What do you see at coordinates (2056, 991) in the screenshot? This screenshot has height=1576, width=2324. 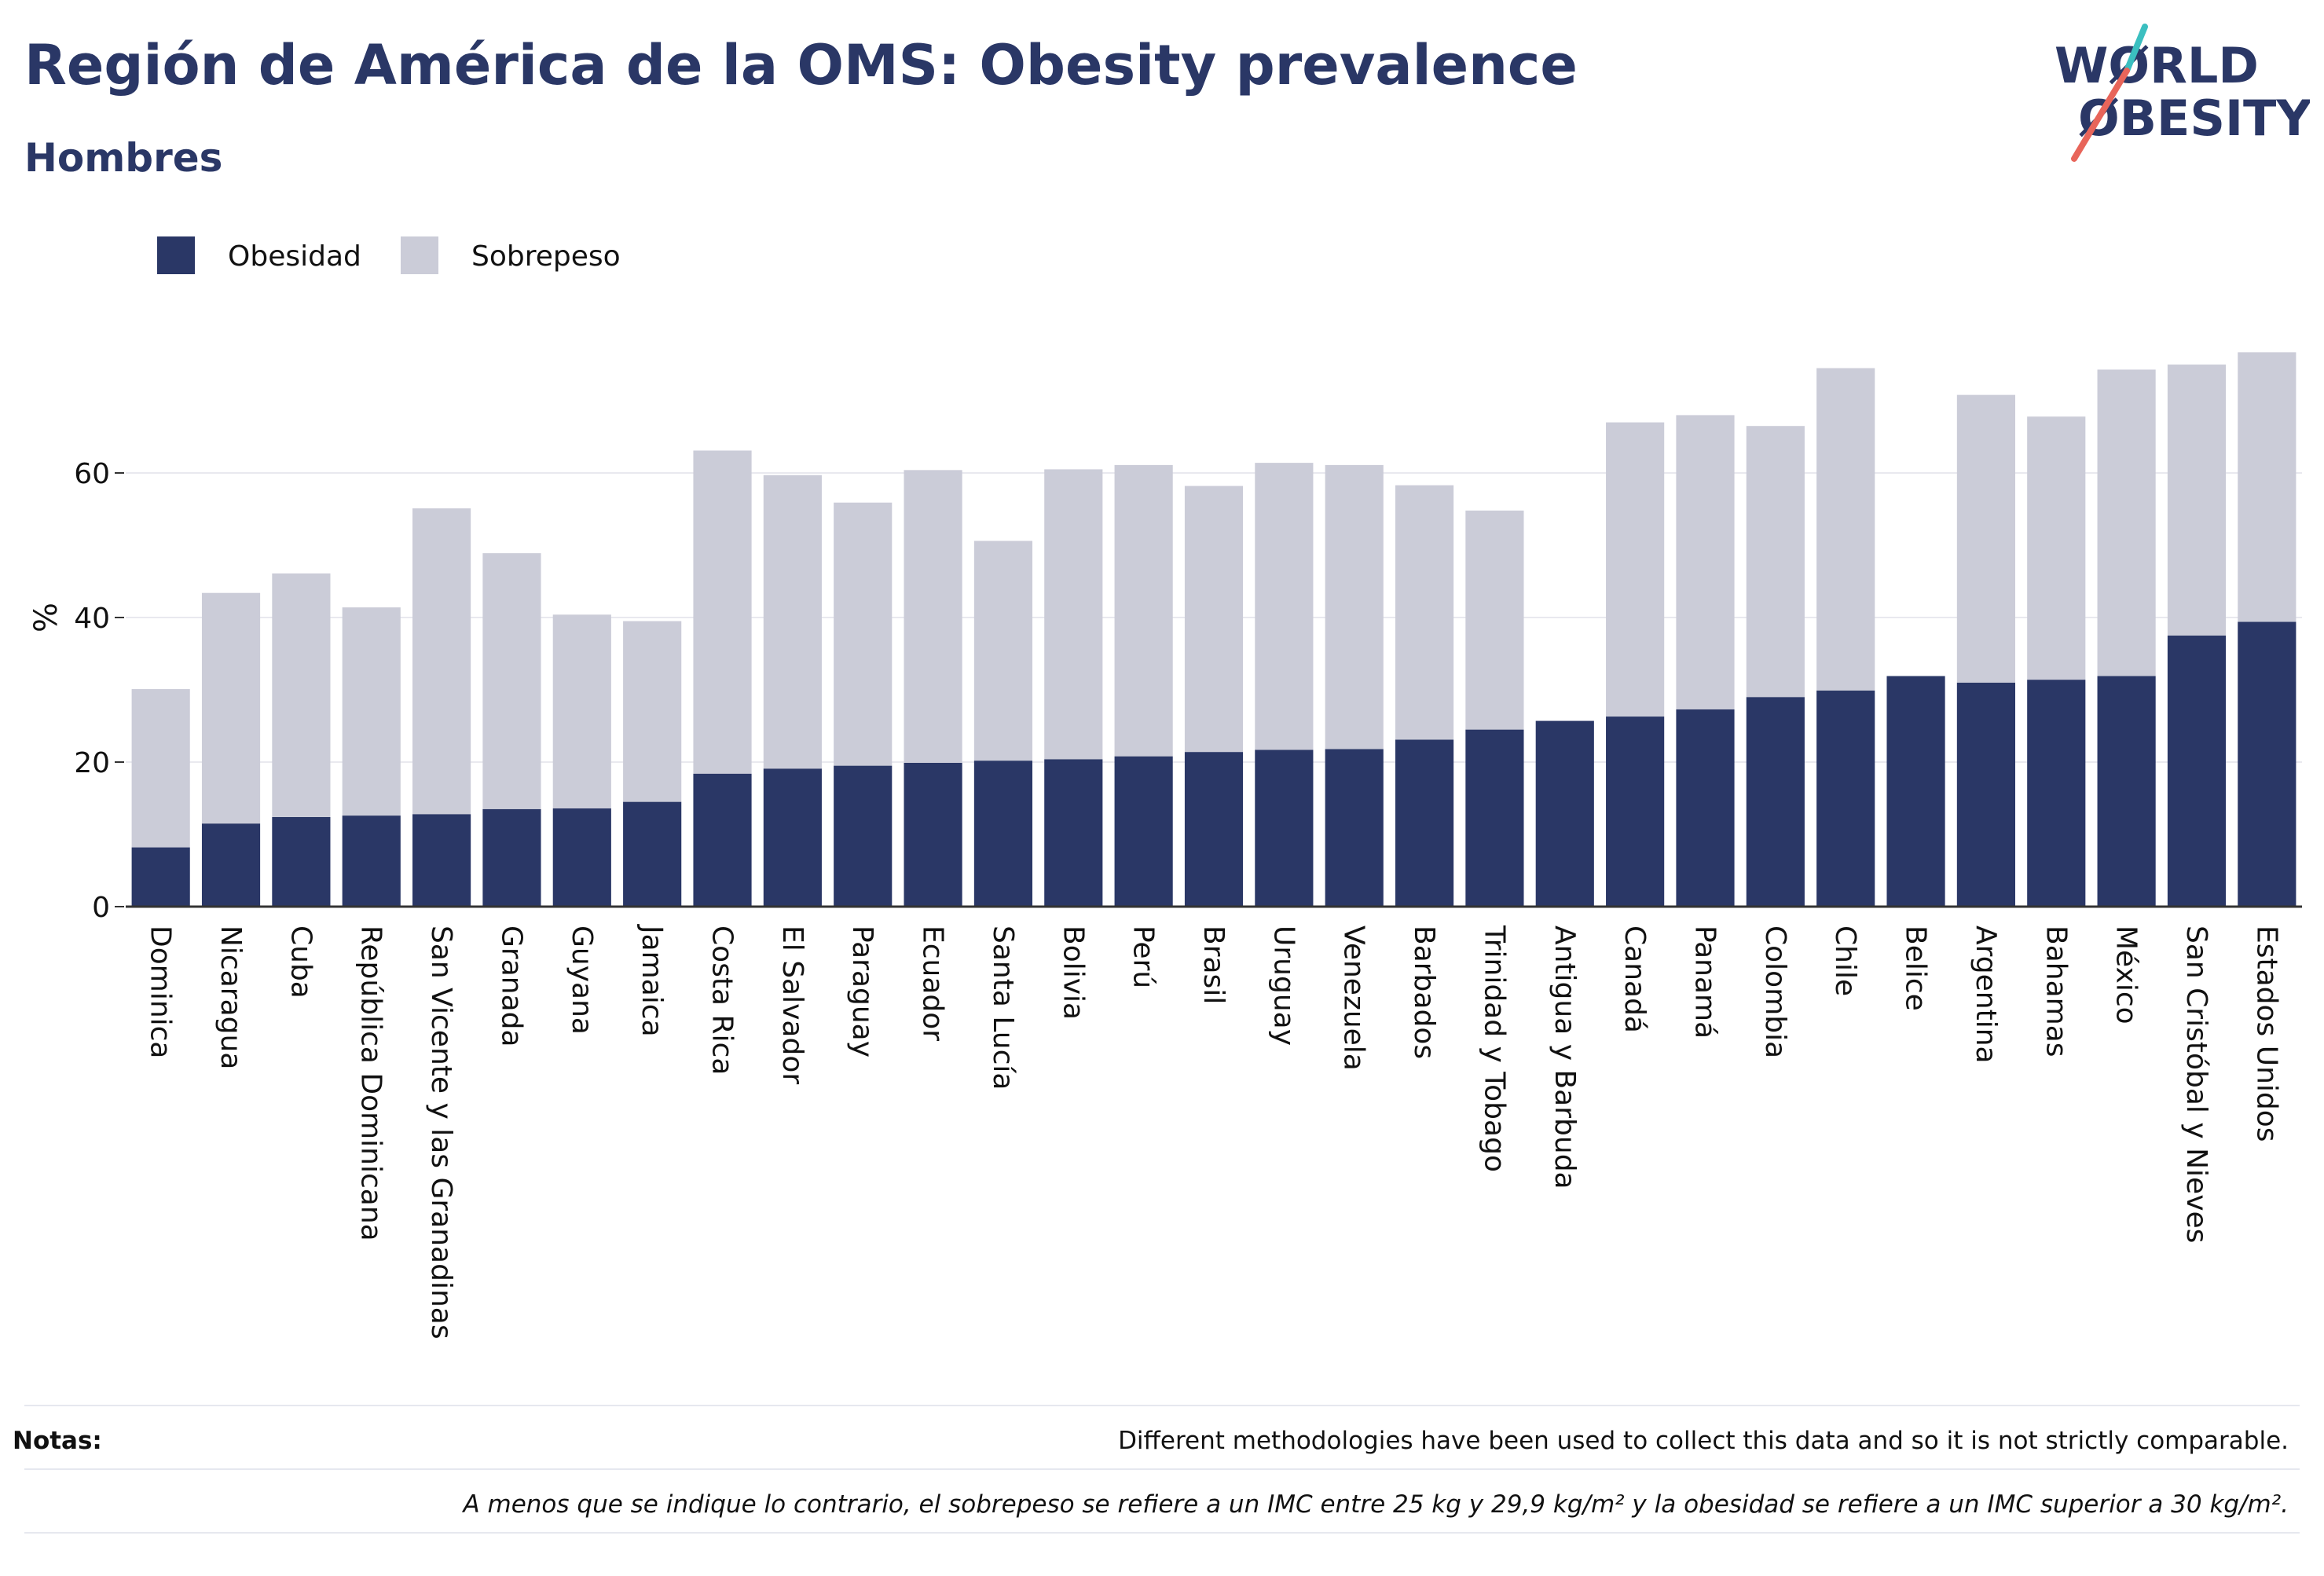 I see `x-tick-label-27: Bahamas` at bounding box center [2056, 991].